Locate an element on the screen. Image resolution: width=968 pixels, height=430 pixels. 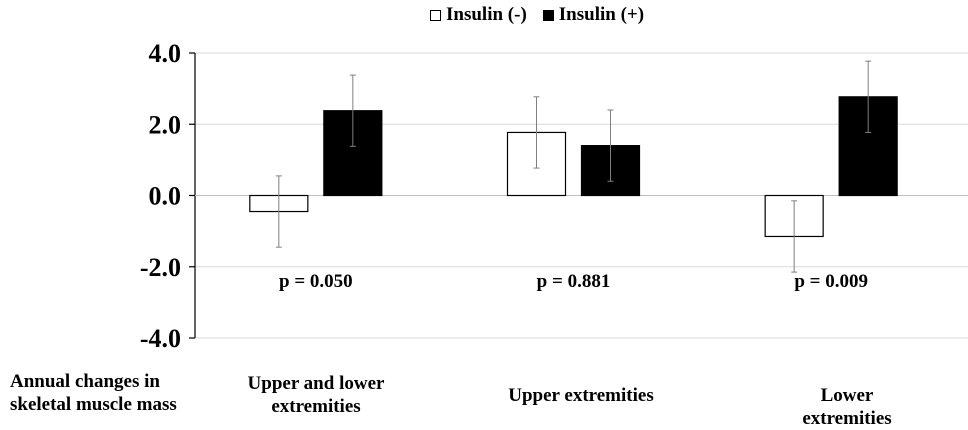
legend-swatch-insulin-neg is located at coordinates (435, 15).